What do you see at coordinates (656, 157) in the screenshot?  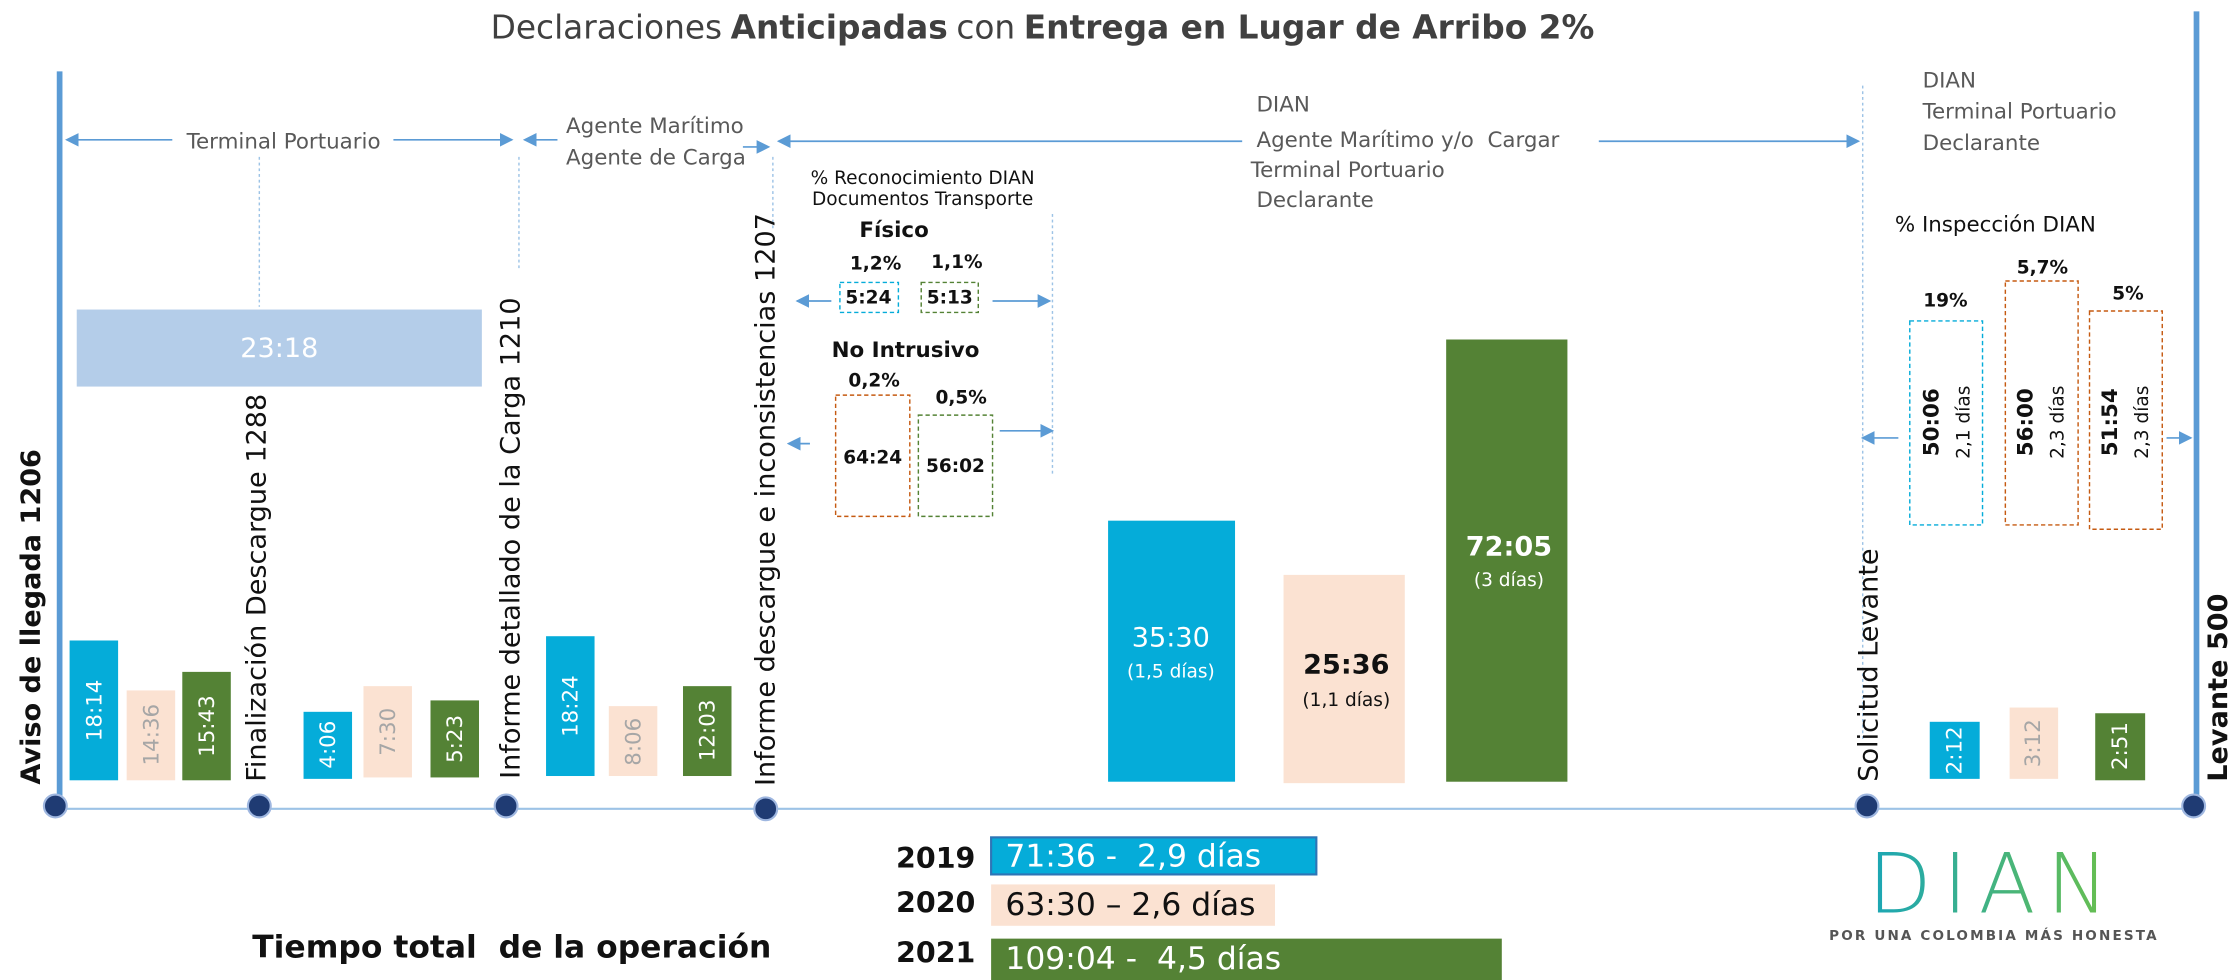 I see `actor-label: Agente de Carga` at bounding box center [656, 157].